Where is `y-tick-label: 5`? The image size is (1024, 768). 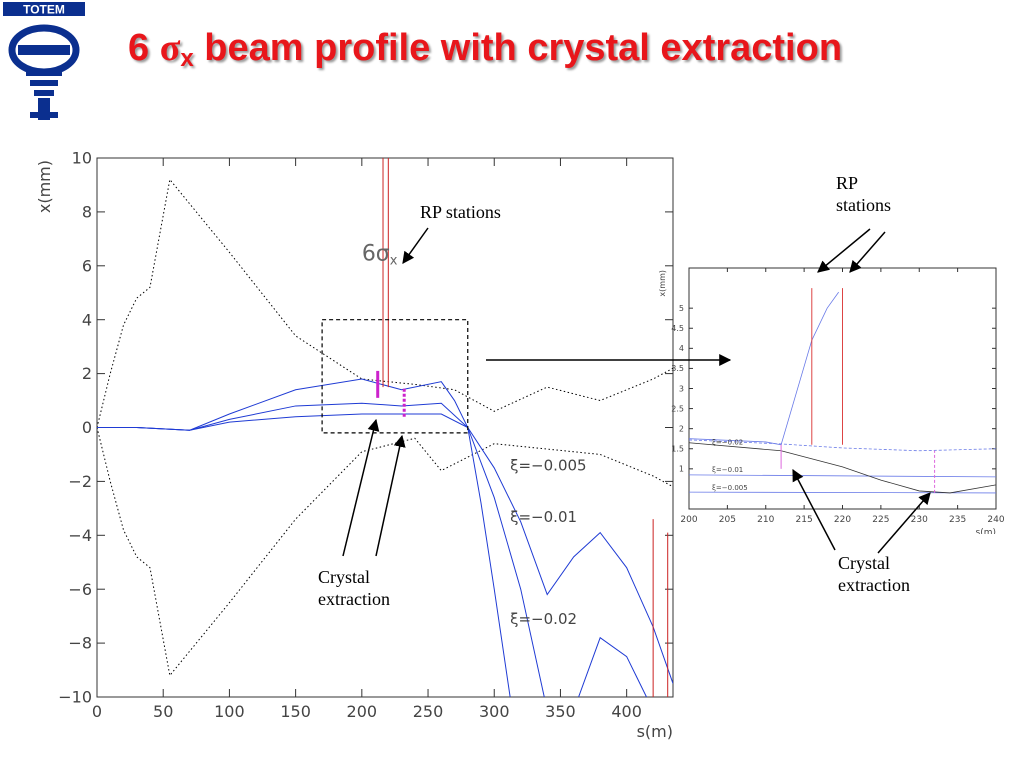 y-tick-label: 5 is located at coordinates (681, 308).